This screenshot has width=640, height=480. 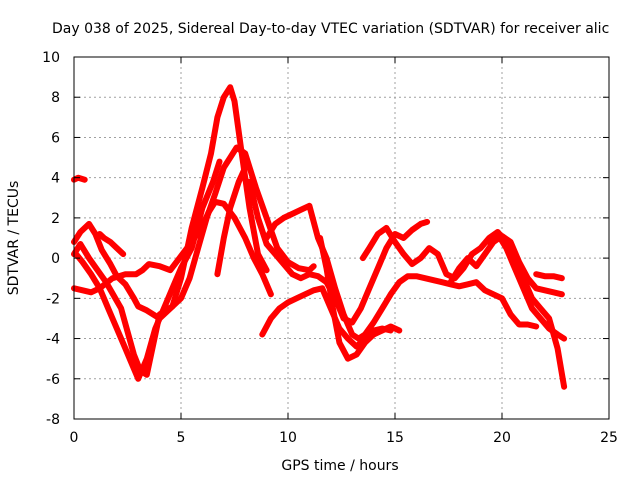 I want to click on y-tick-label: 8, so click(x=55, y=98).